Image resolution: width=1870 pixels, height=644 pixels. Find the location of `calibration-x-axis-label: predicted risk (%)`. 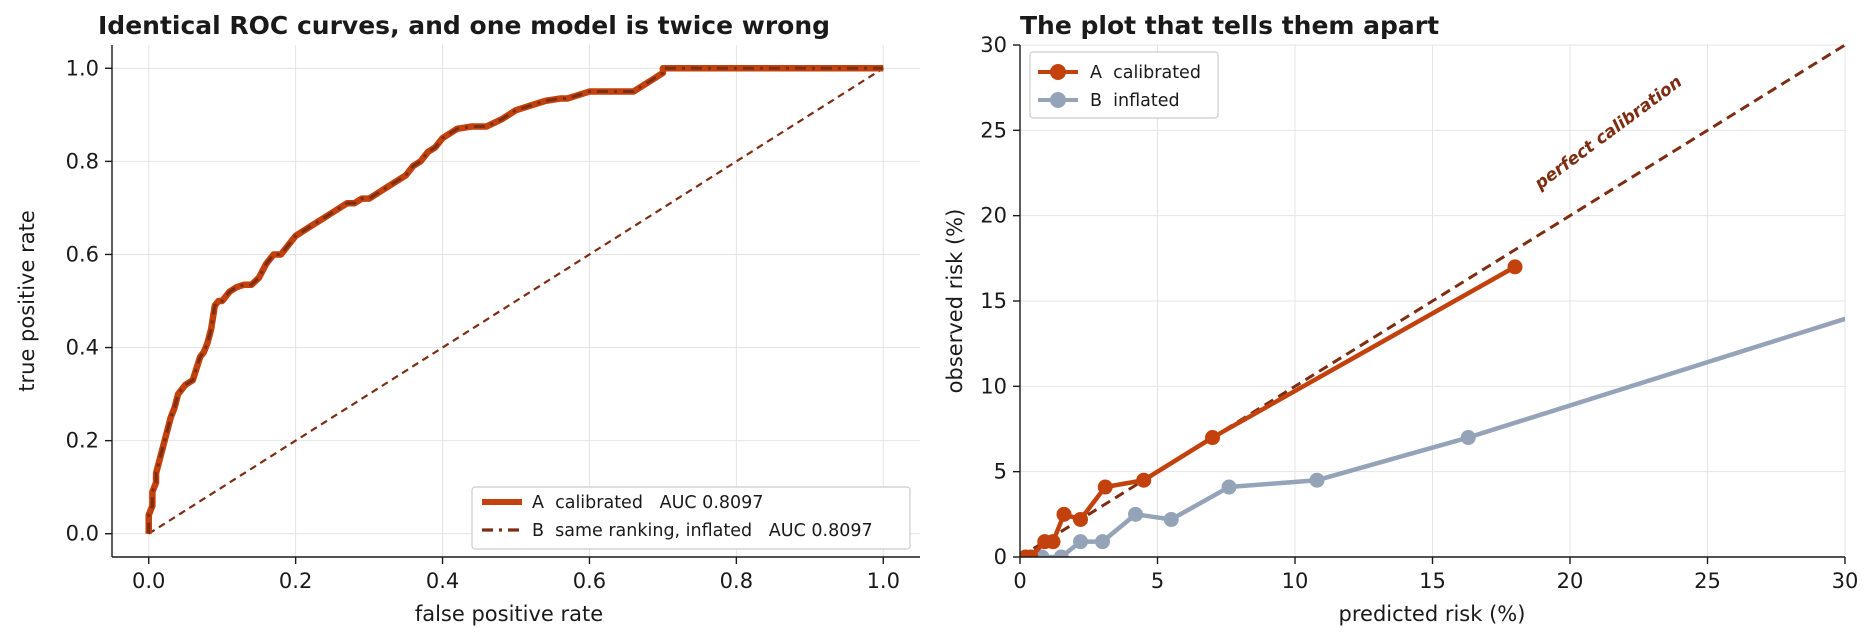

calibration-x-axis-label: predicted risk (%) is located at coordinates (1432, 614).